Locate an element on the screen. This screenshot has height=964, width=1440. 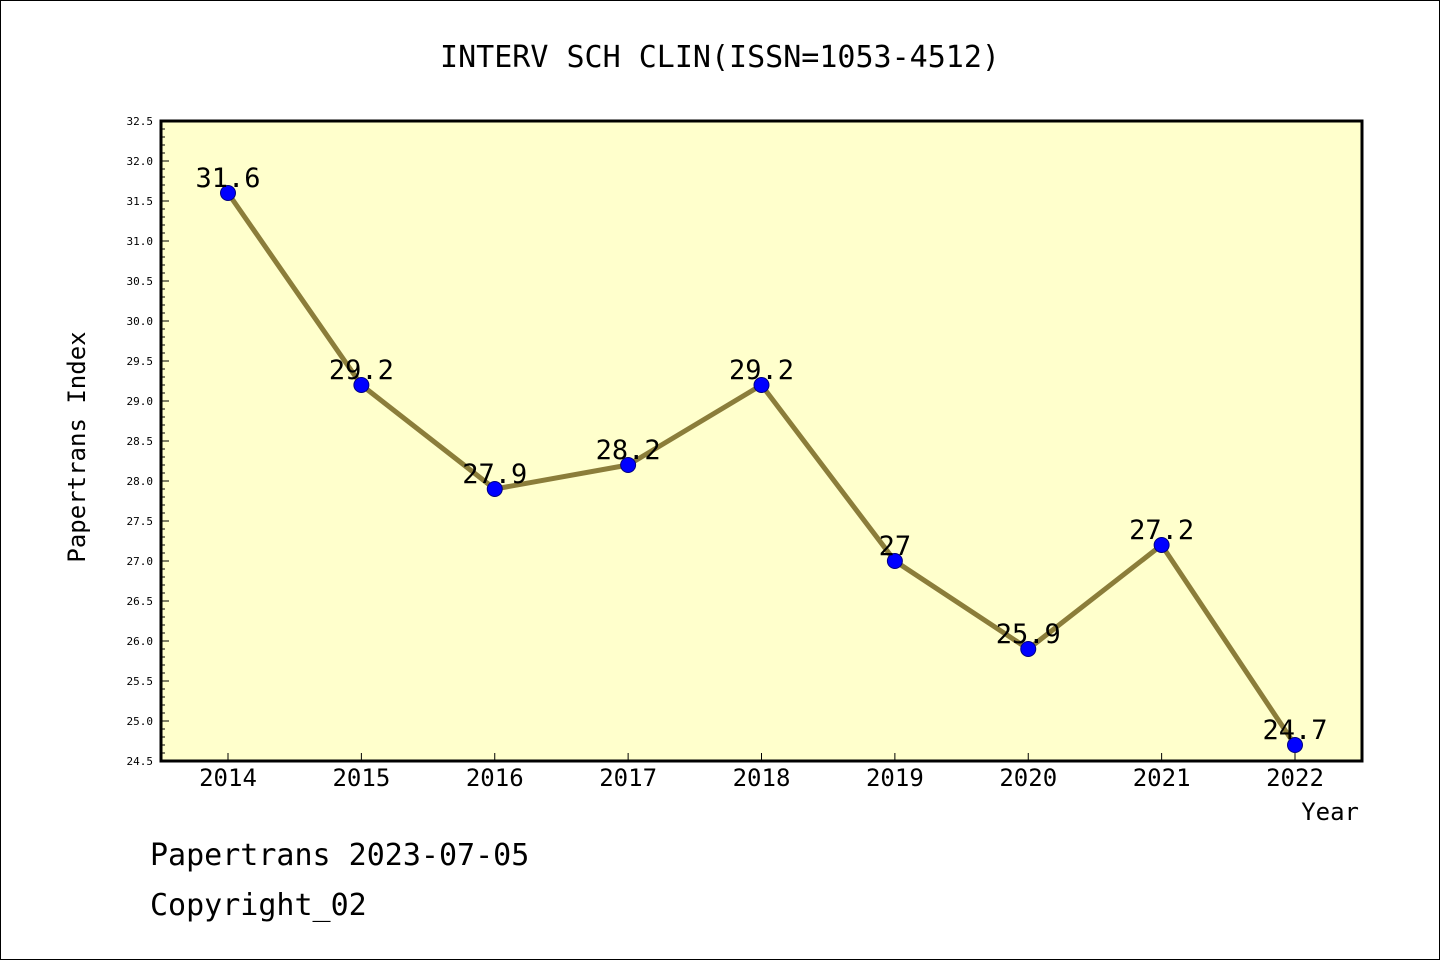
y-tick-label: 27.5 is located at coordinates (140, 521).